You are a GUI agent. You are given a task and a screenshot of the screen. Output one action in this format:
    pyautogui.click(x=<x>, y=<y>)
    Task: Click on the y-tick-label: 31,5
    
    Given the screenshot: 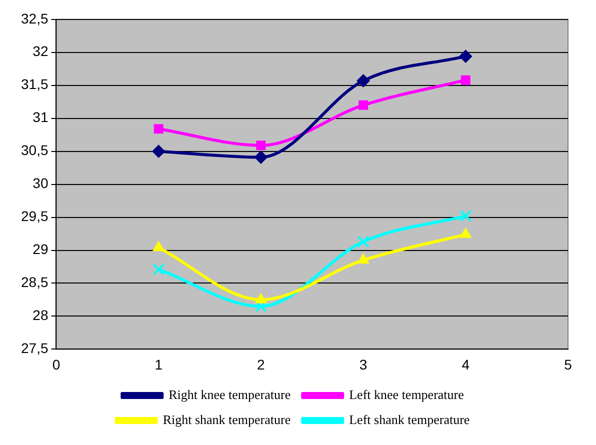 What is the action you would take?
    pyautogui.click(x=34, y=84)
    